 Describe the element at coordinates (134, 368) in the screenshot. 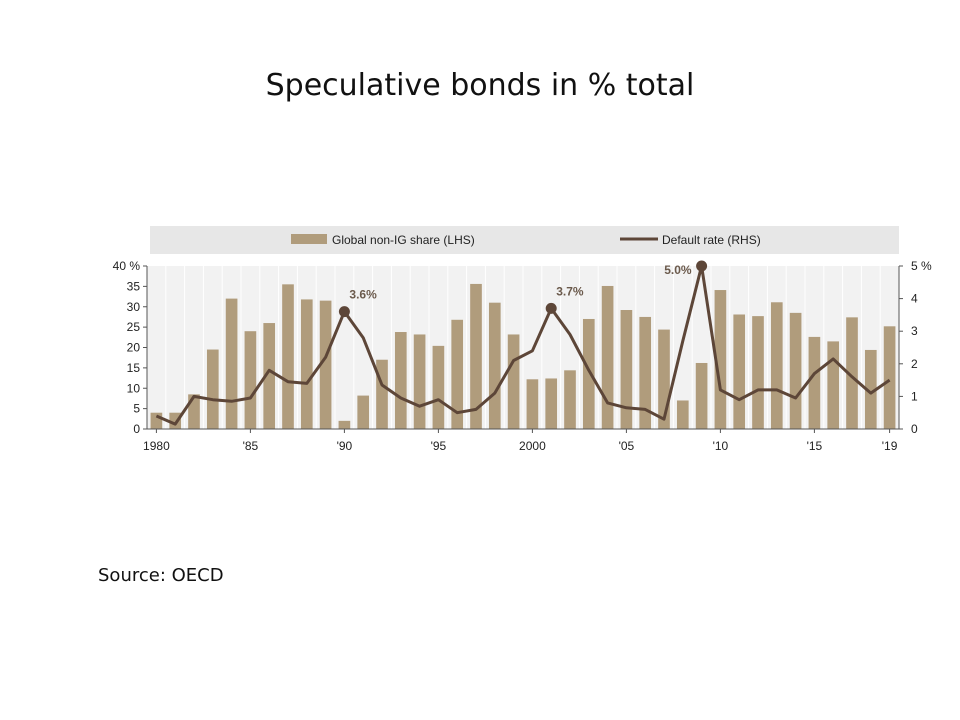

I see `y-left-tick-label: 15` at that location.